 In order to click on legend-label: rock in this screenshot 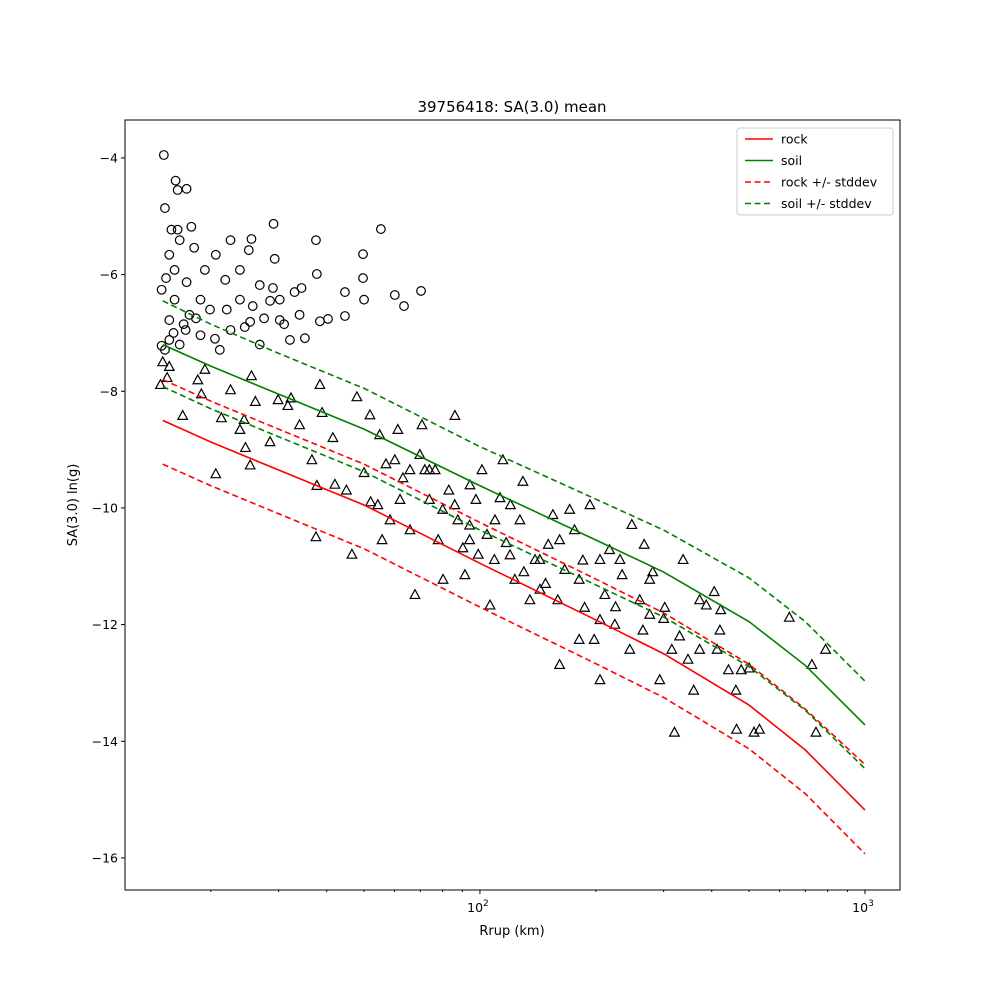, I will do `click(794, 139)`.